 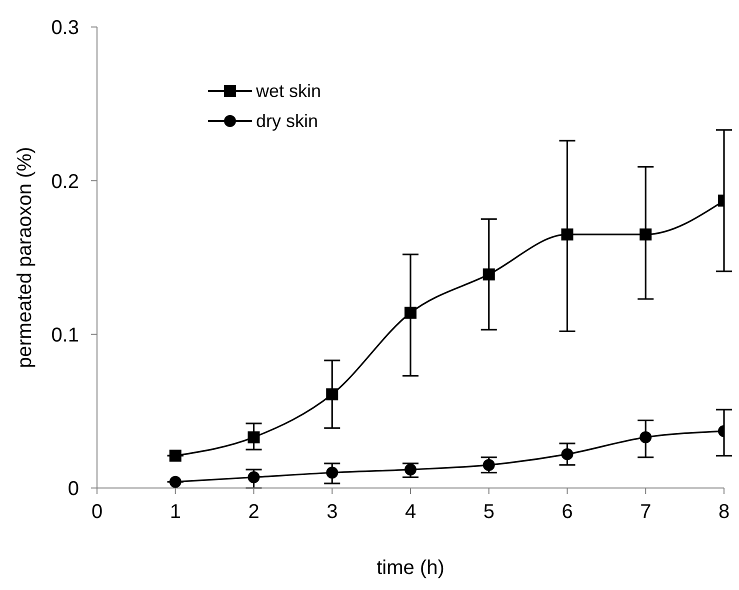 What do you see at coordinates (410, 568) in the screenshot?
I see `x-axis-title: time (h)` at bounding box center [410, 568].